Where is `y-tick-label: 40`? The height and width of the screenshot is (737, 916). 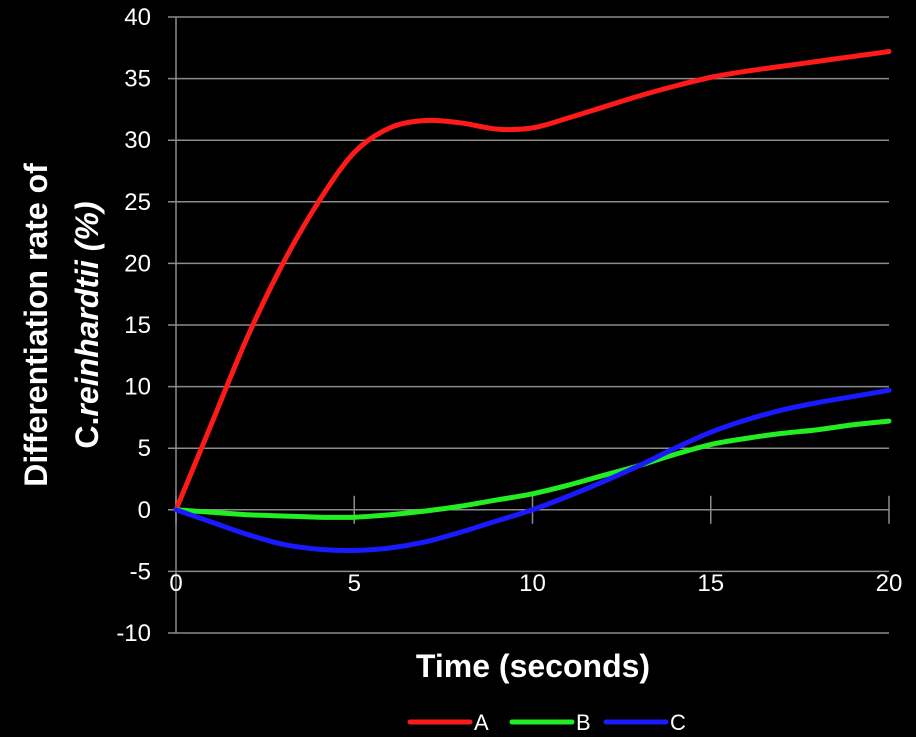
y-tick-label: 40 is located at coordinates (137, 17).